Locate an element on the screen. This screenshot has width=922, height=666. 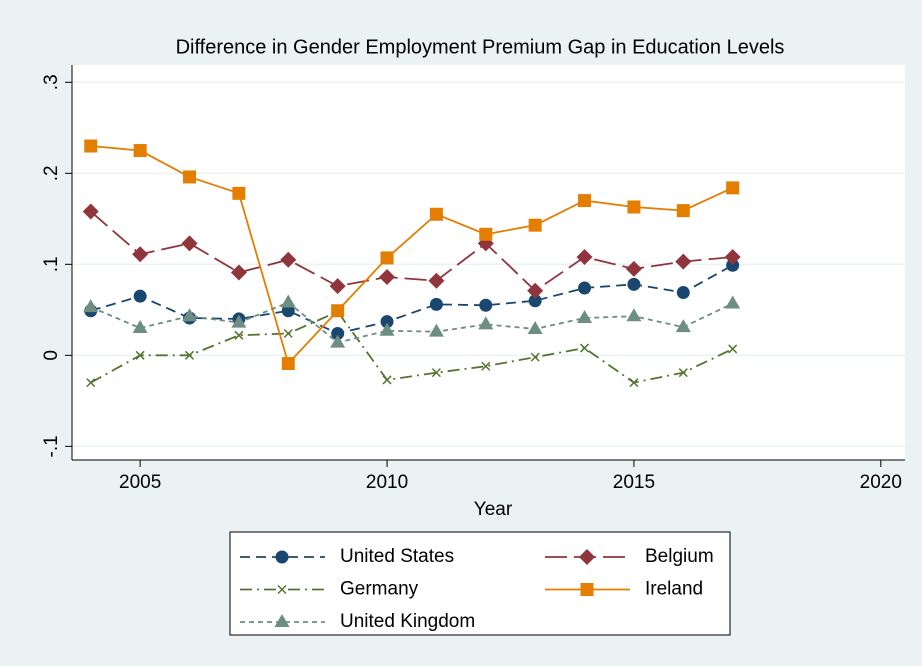
legend-label: Belgium is located at coordinates (679, 556).